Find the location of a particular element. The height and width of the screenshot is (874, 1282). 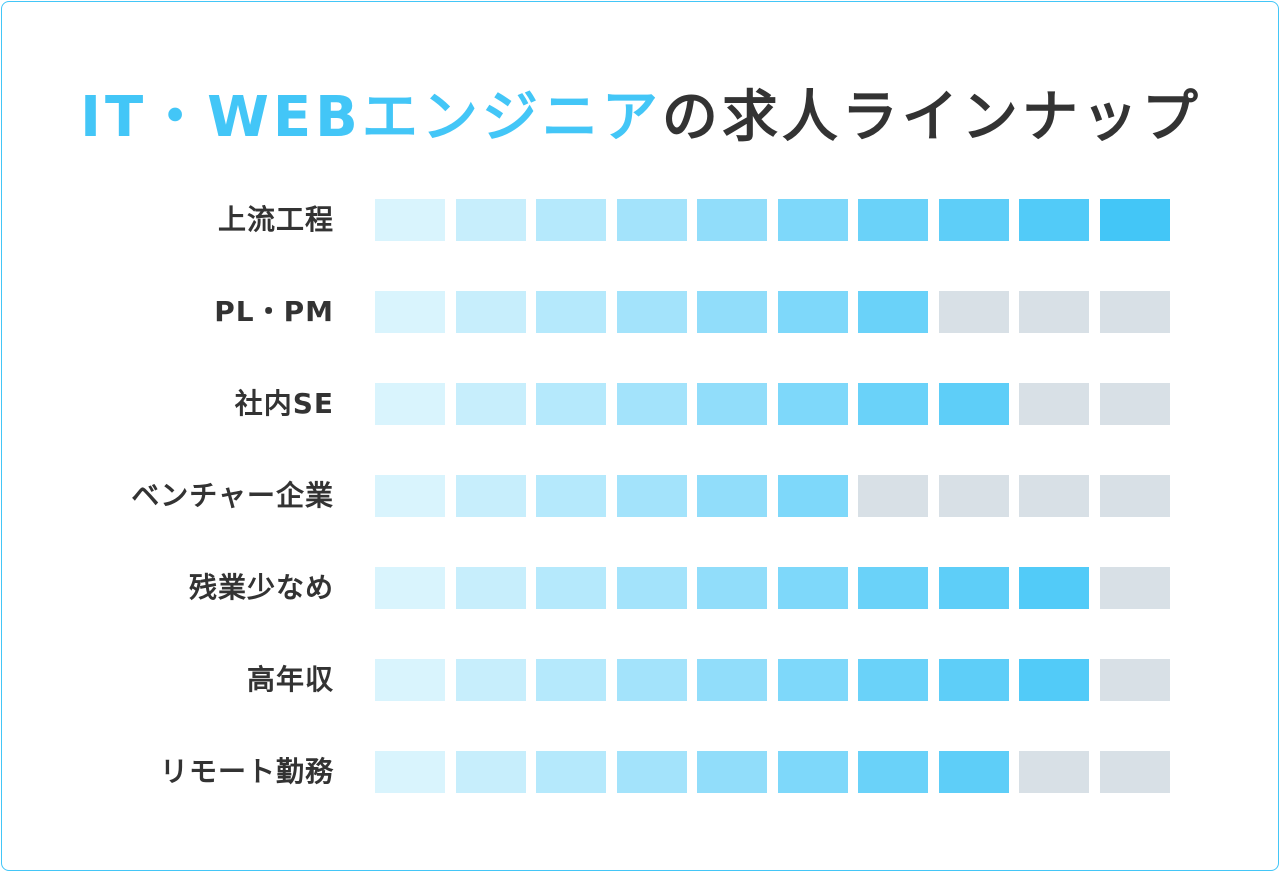

row-label: PL・PM is located at coordinates (274, 311).